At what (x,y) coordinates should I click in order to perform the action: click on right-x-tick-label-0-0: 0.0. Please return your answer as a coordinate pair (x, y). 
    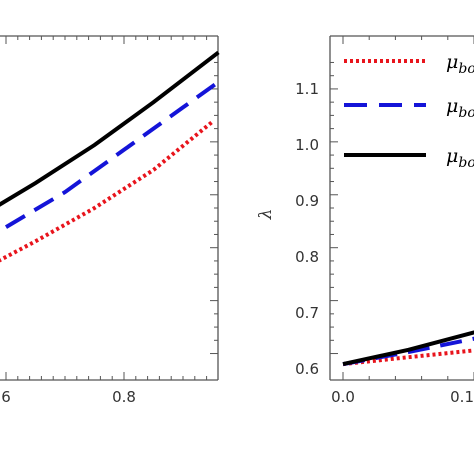
    Looking at the image, I should click on (343, 397).